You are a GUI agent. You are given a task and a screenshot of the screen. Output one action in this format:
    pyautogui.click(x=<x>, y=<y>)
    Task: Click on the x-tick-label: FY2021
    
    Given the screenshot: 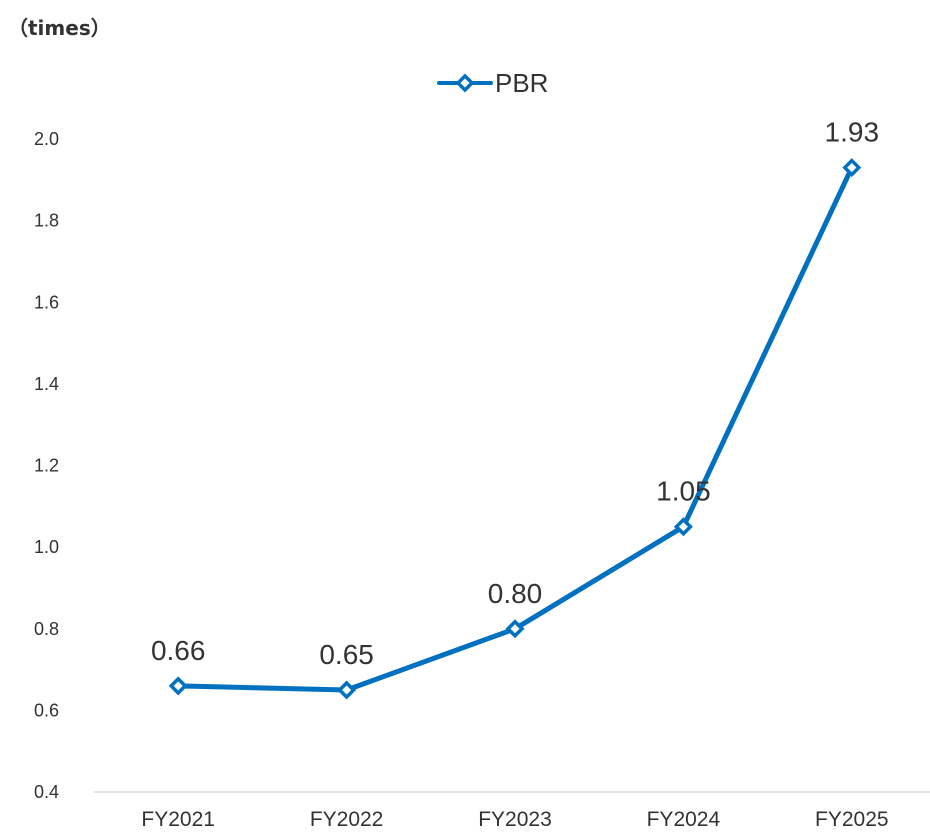 What is the action you would take?
    pyautogui.click(x=178, y=819)
    